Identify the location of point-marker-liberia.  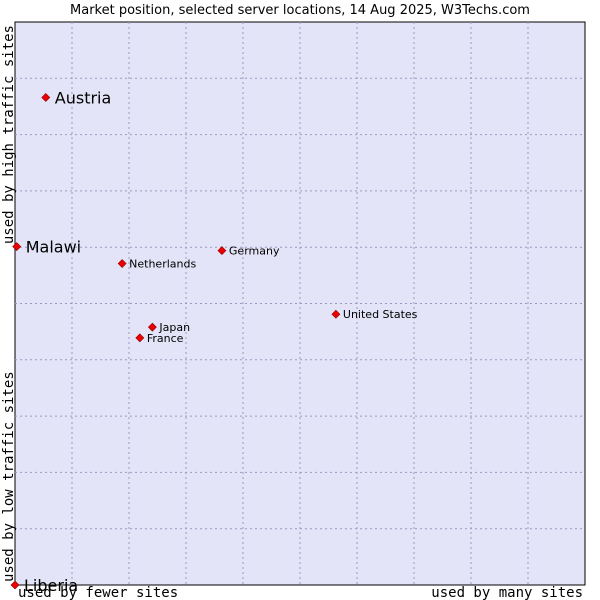
(15, 585).